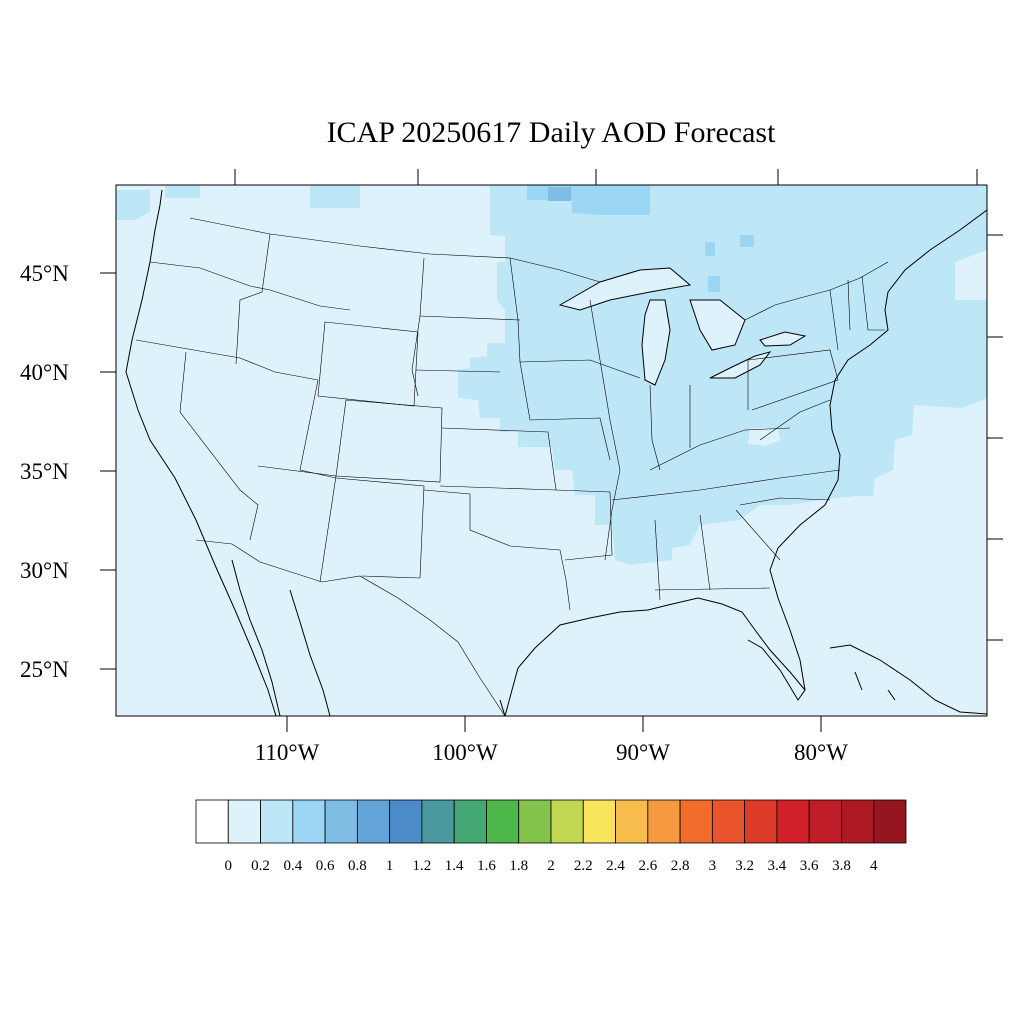 Image resolution: width=1024 pixels, height=1024 pixels. Describe the element at coordinates (777, 866) in the screenshot. I see `colorbar-label: 3.4` at that location.